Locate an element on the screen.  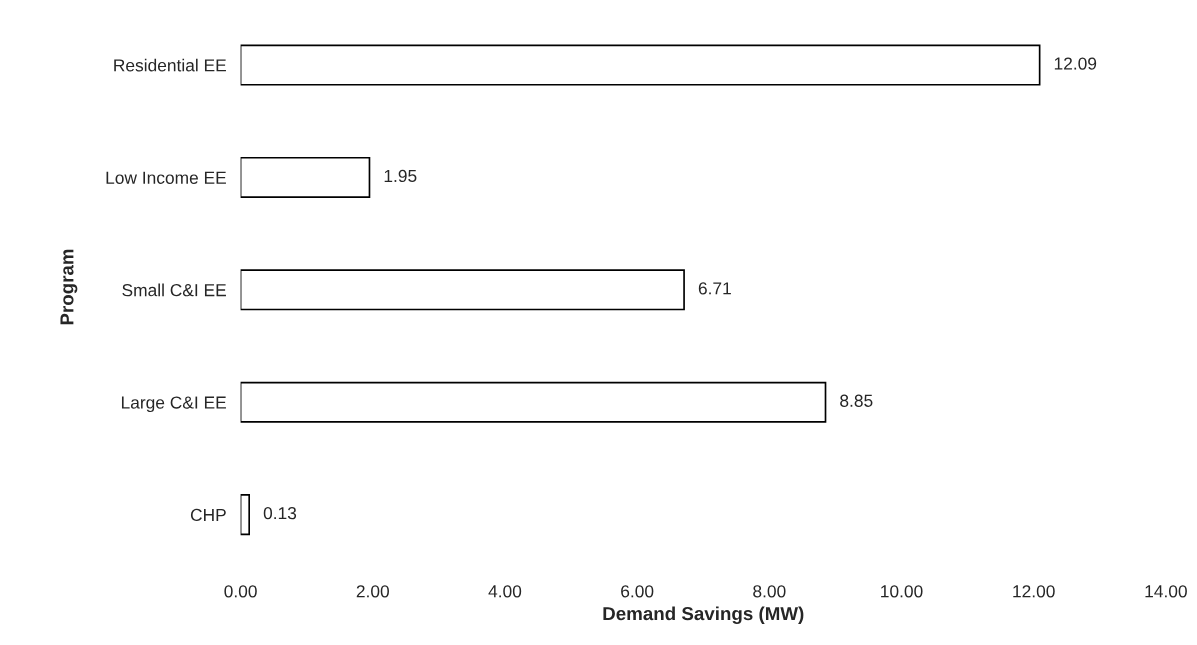
x-tick-label: 6.00 is located at coordinates (637, 591).